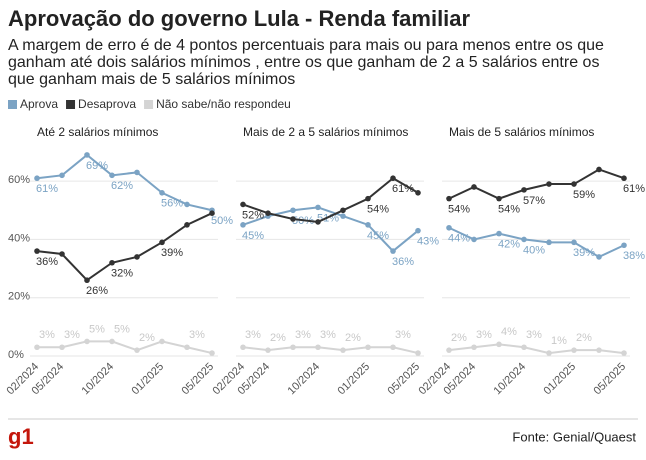  I want to click on source: Fonte: Genial/Quaest, so click(574, 436).